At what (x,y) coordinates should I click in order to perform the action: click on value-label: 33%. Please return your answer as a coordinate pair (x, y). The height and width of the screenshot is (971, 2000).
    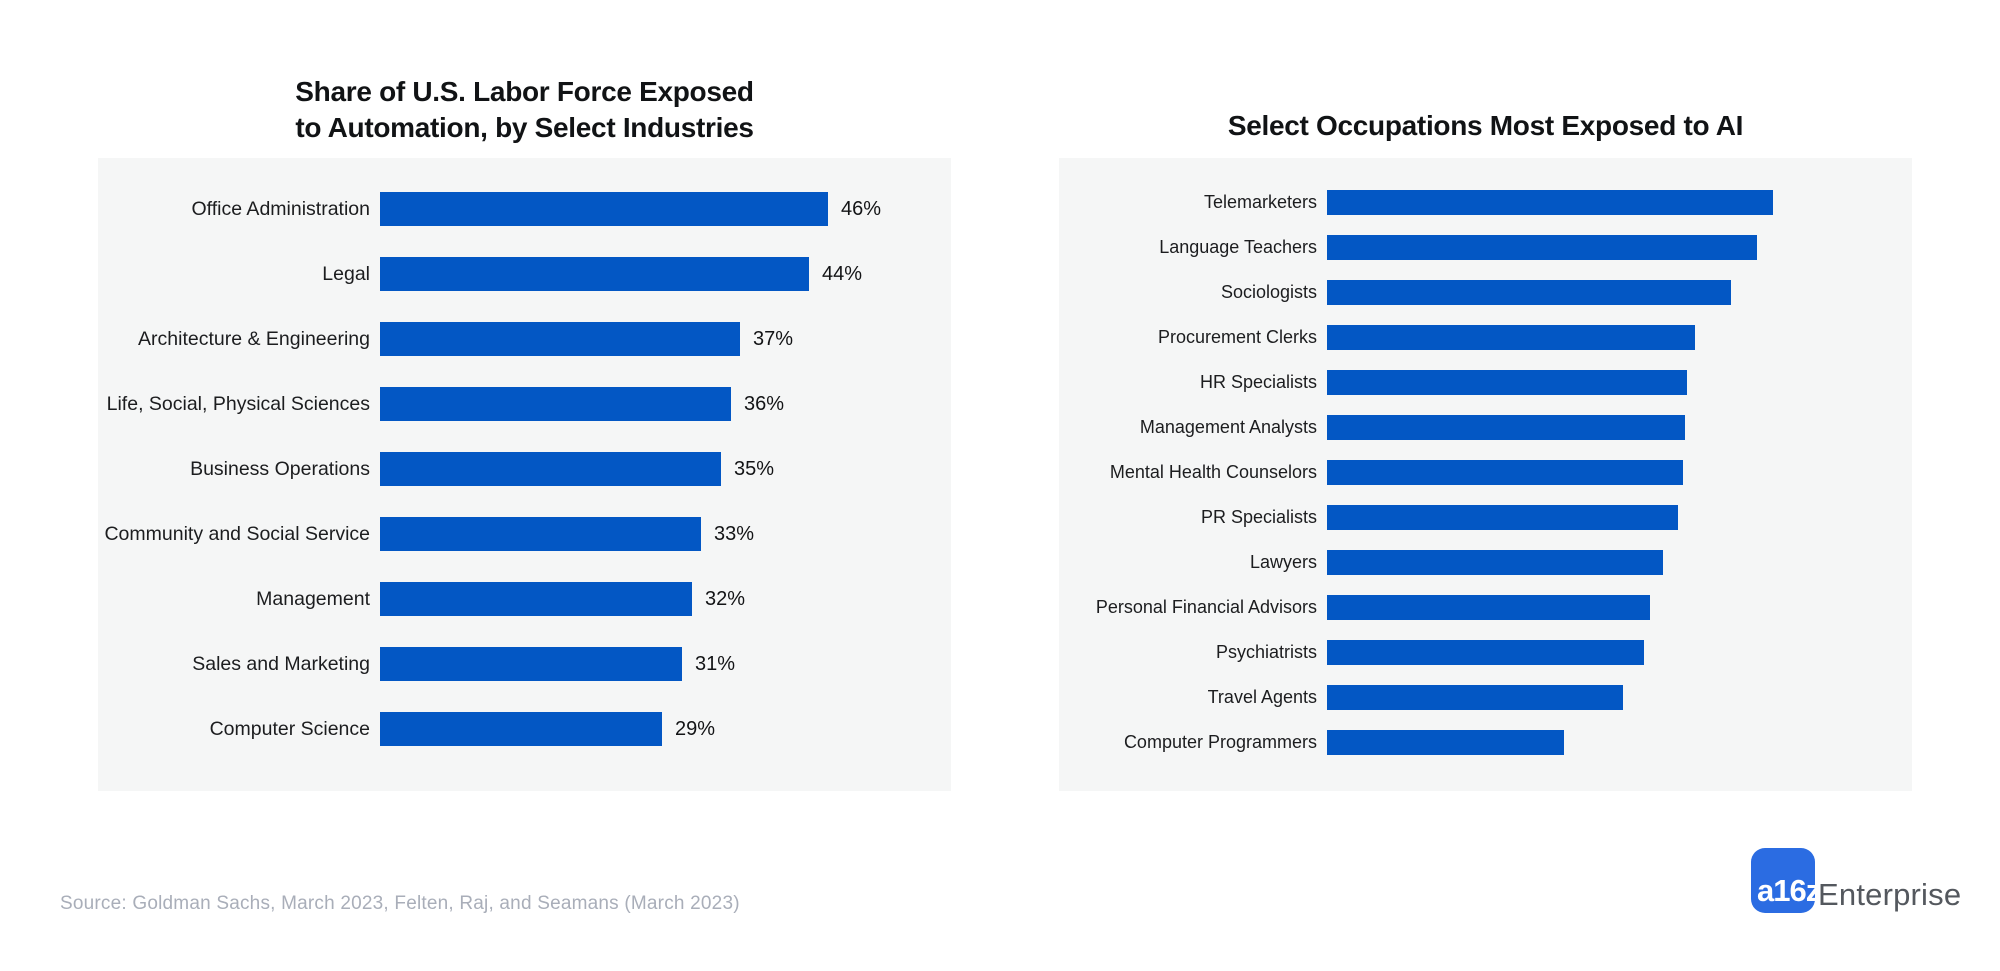
    Looking at the image, I should click on (734, 533).